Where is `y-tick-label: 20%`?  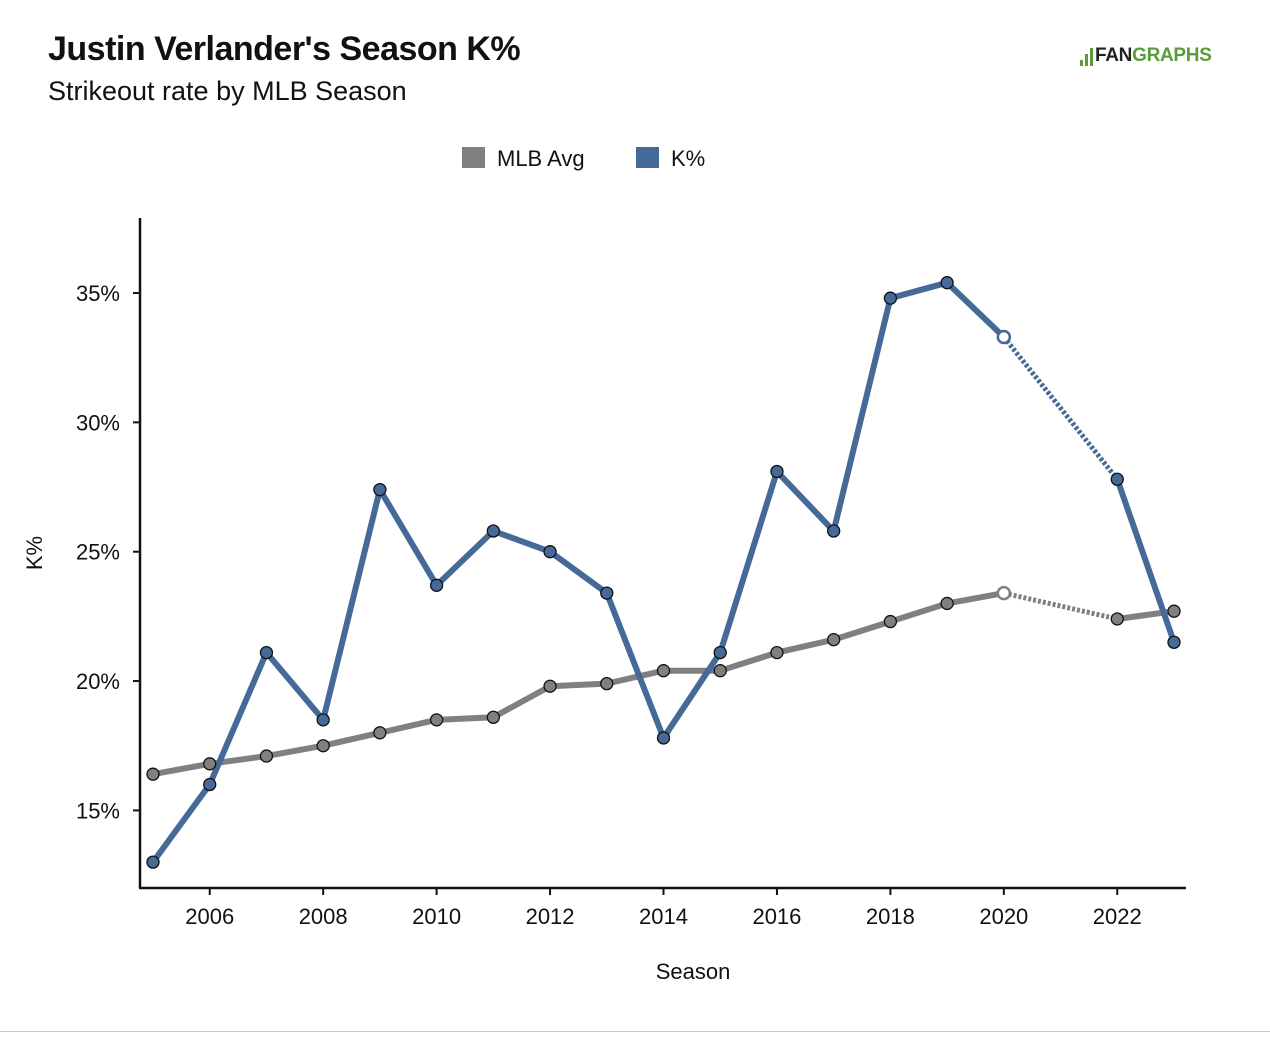 y-tick-label: 20% is located at coordinates (98, 681).